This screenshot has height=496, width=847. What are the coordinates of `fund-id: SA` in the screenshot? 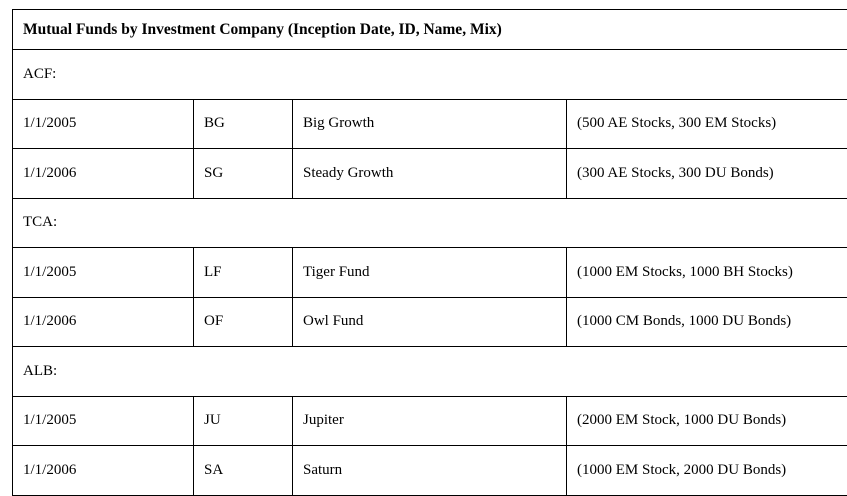 It's located at (243, 470).